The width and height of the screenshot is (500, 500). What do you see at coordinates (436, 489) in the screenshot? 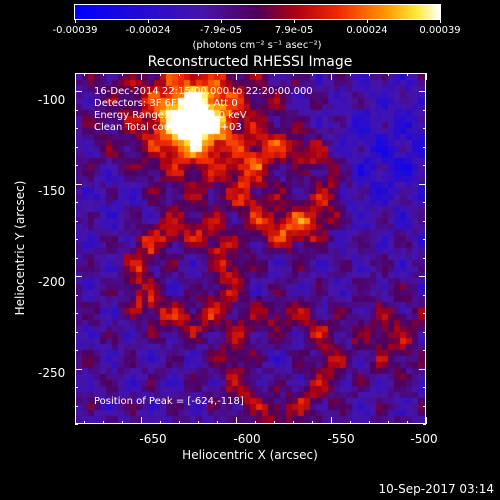
I see `timestamp: 10-Sep-2017 03:14` at bounding box center [436, 489].